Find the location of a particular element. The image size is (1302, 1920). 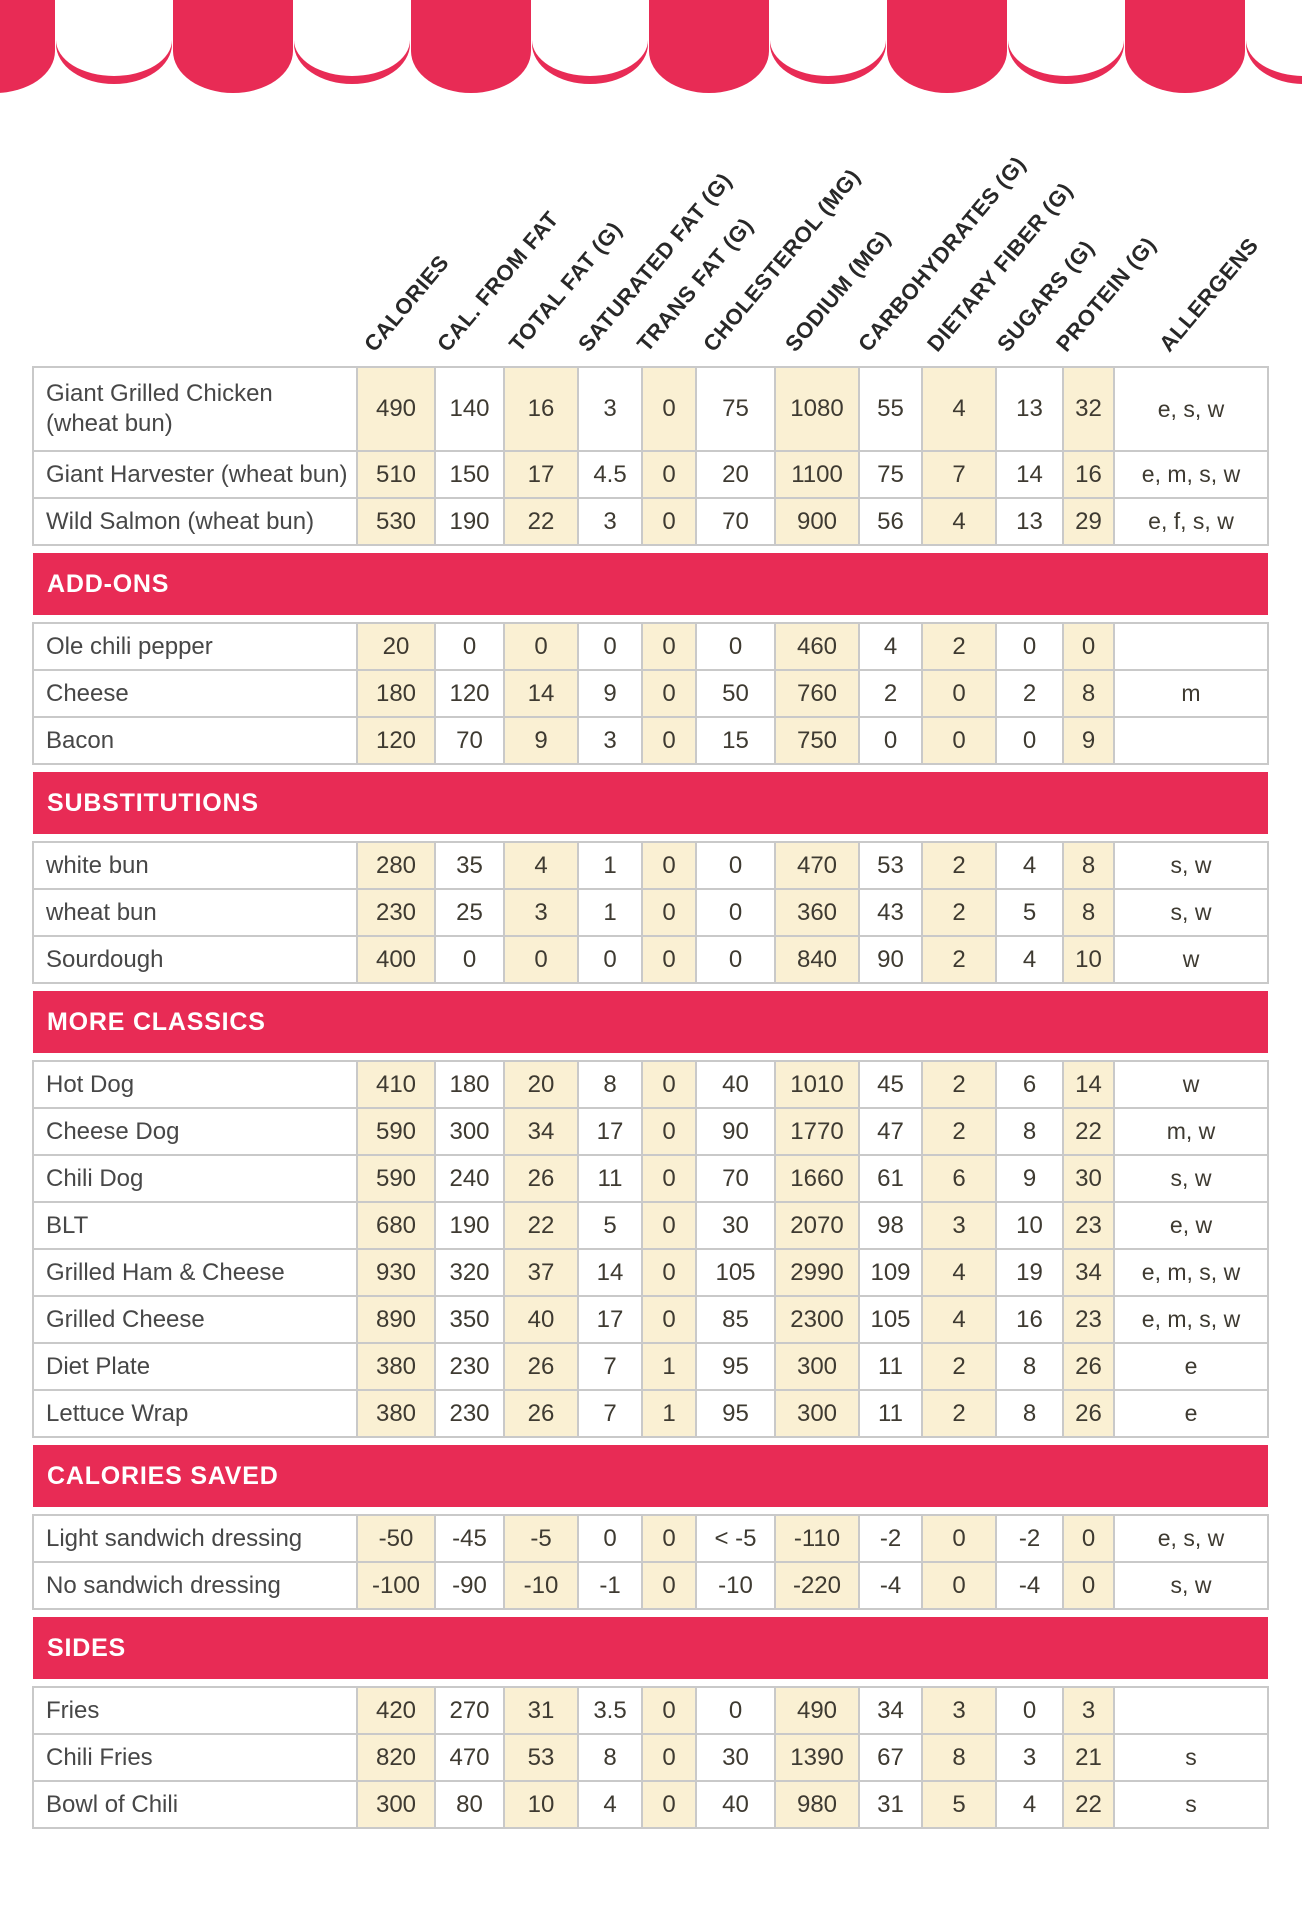

section-cell: MORE CLASSICS is located at coordinates (650, 1022).